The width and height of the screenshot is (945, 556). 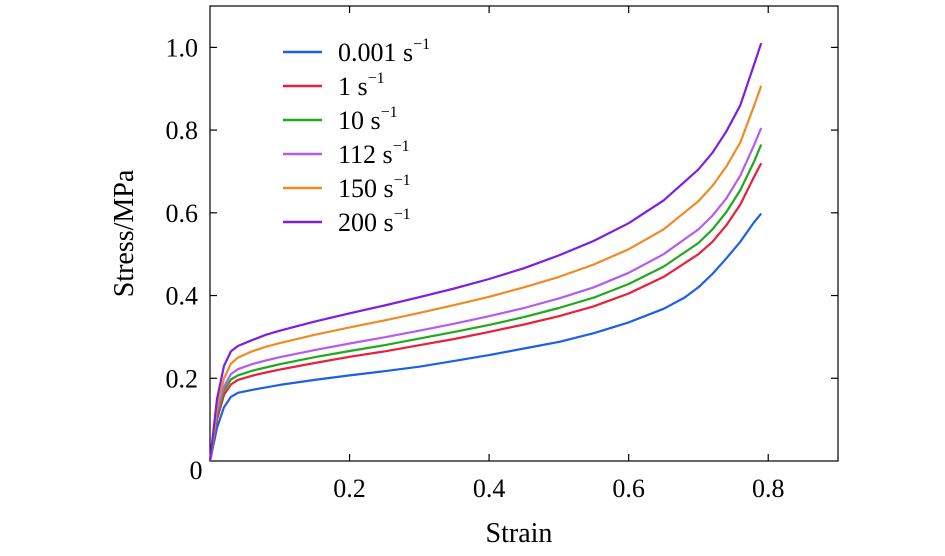 I want to click on y-tick-label: 0.6, so click(x=182, y=213).